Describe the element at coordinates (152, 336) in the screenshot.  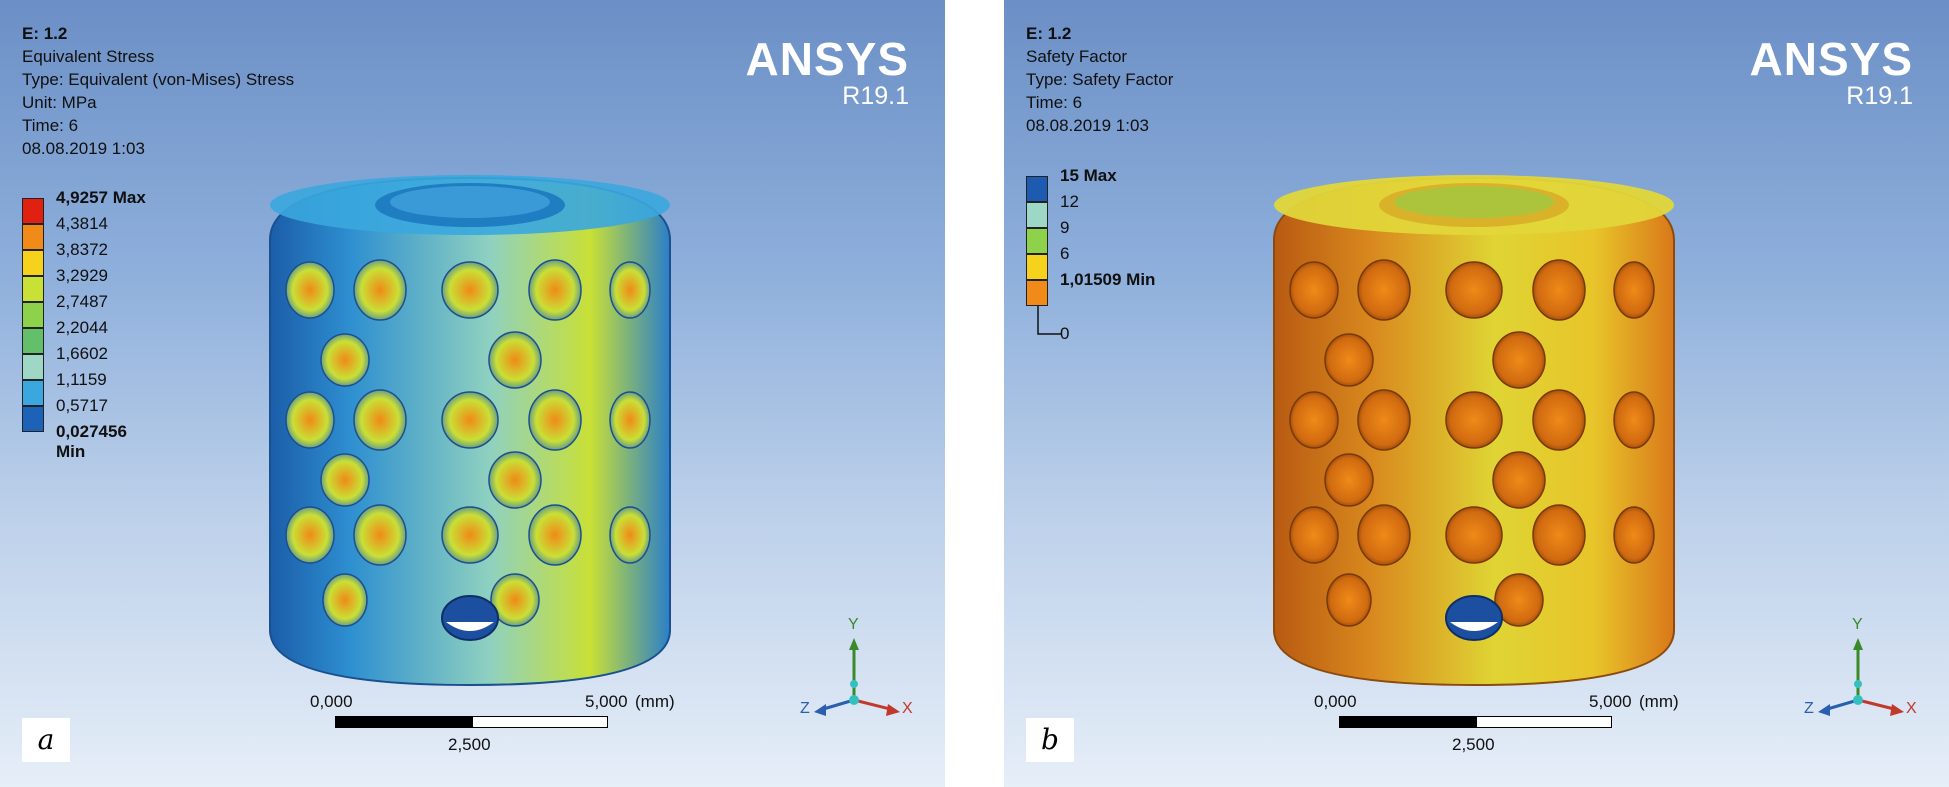
I see `legend-row: 2,2044` at that location.